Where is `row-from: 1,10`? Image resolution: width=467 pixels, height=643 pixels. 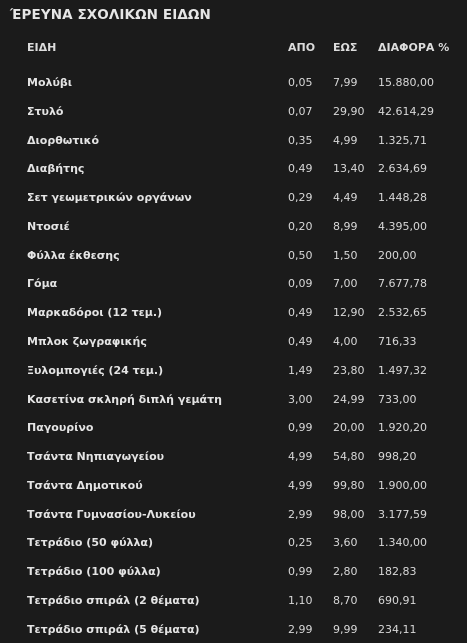 row-from: 1,10 is located at coordinates (300, 600).